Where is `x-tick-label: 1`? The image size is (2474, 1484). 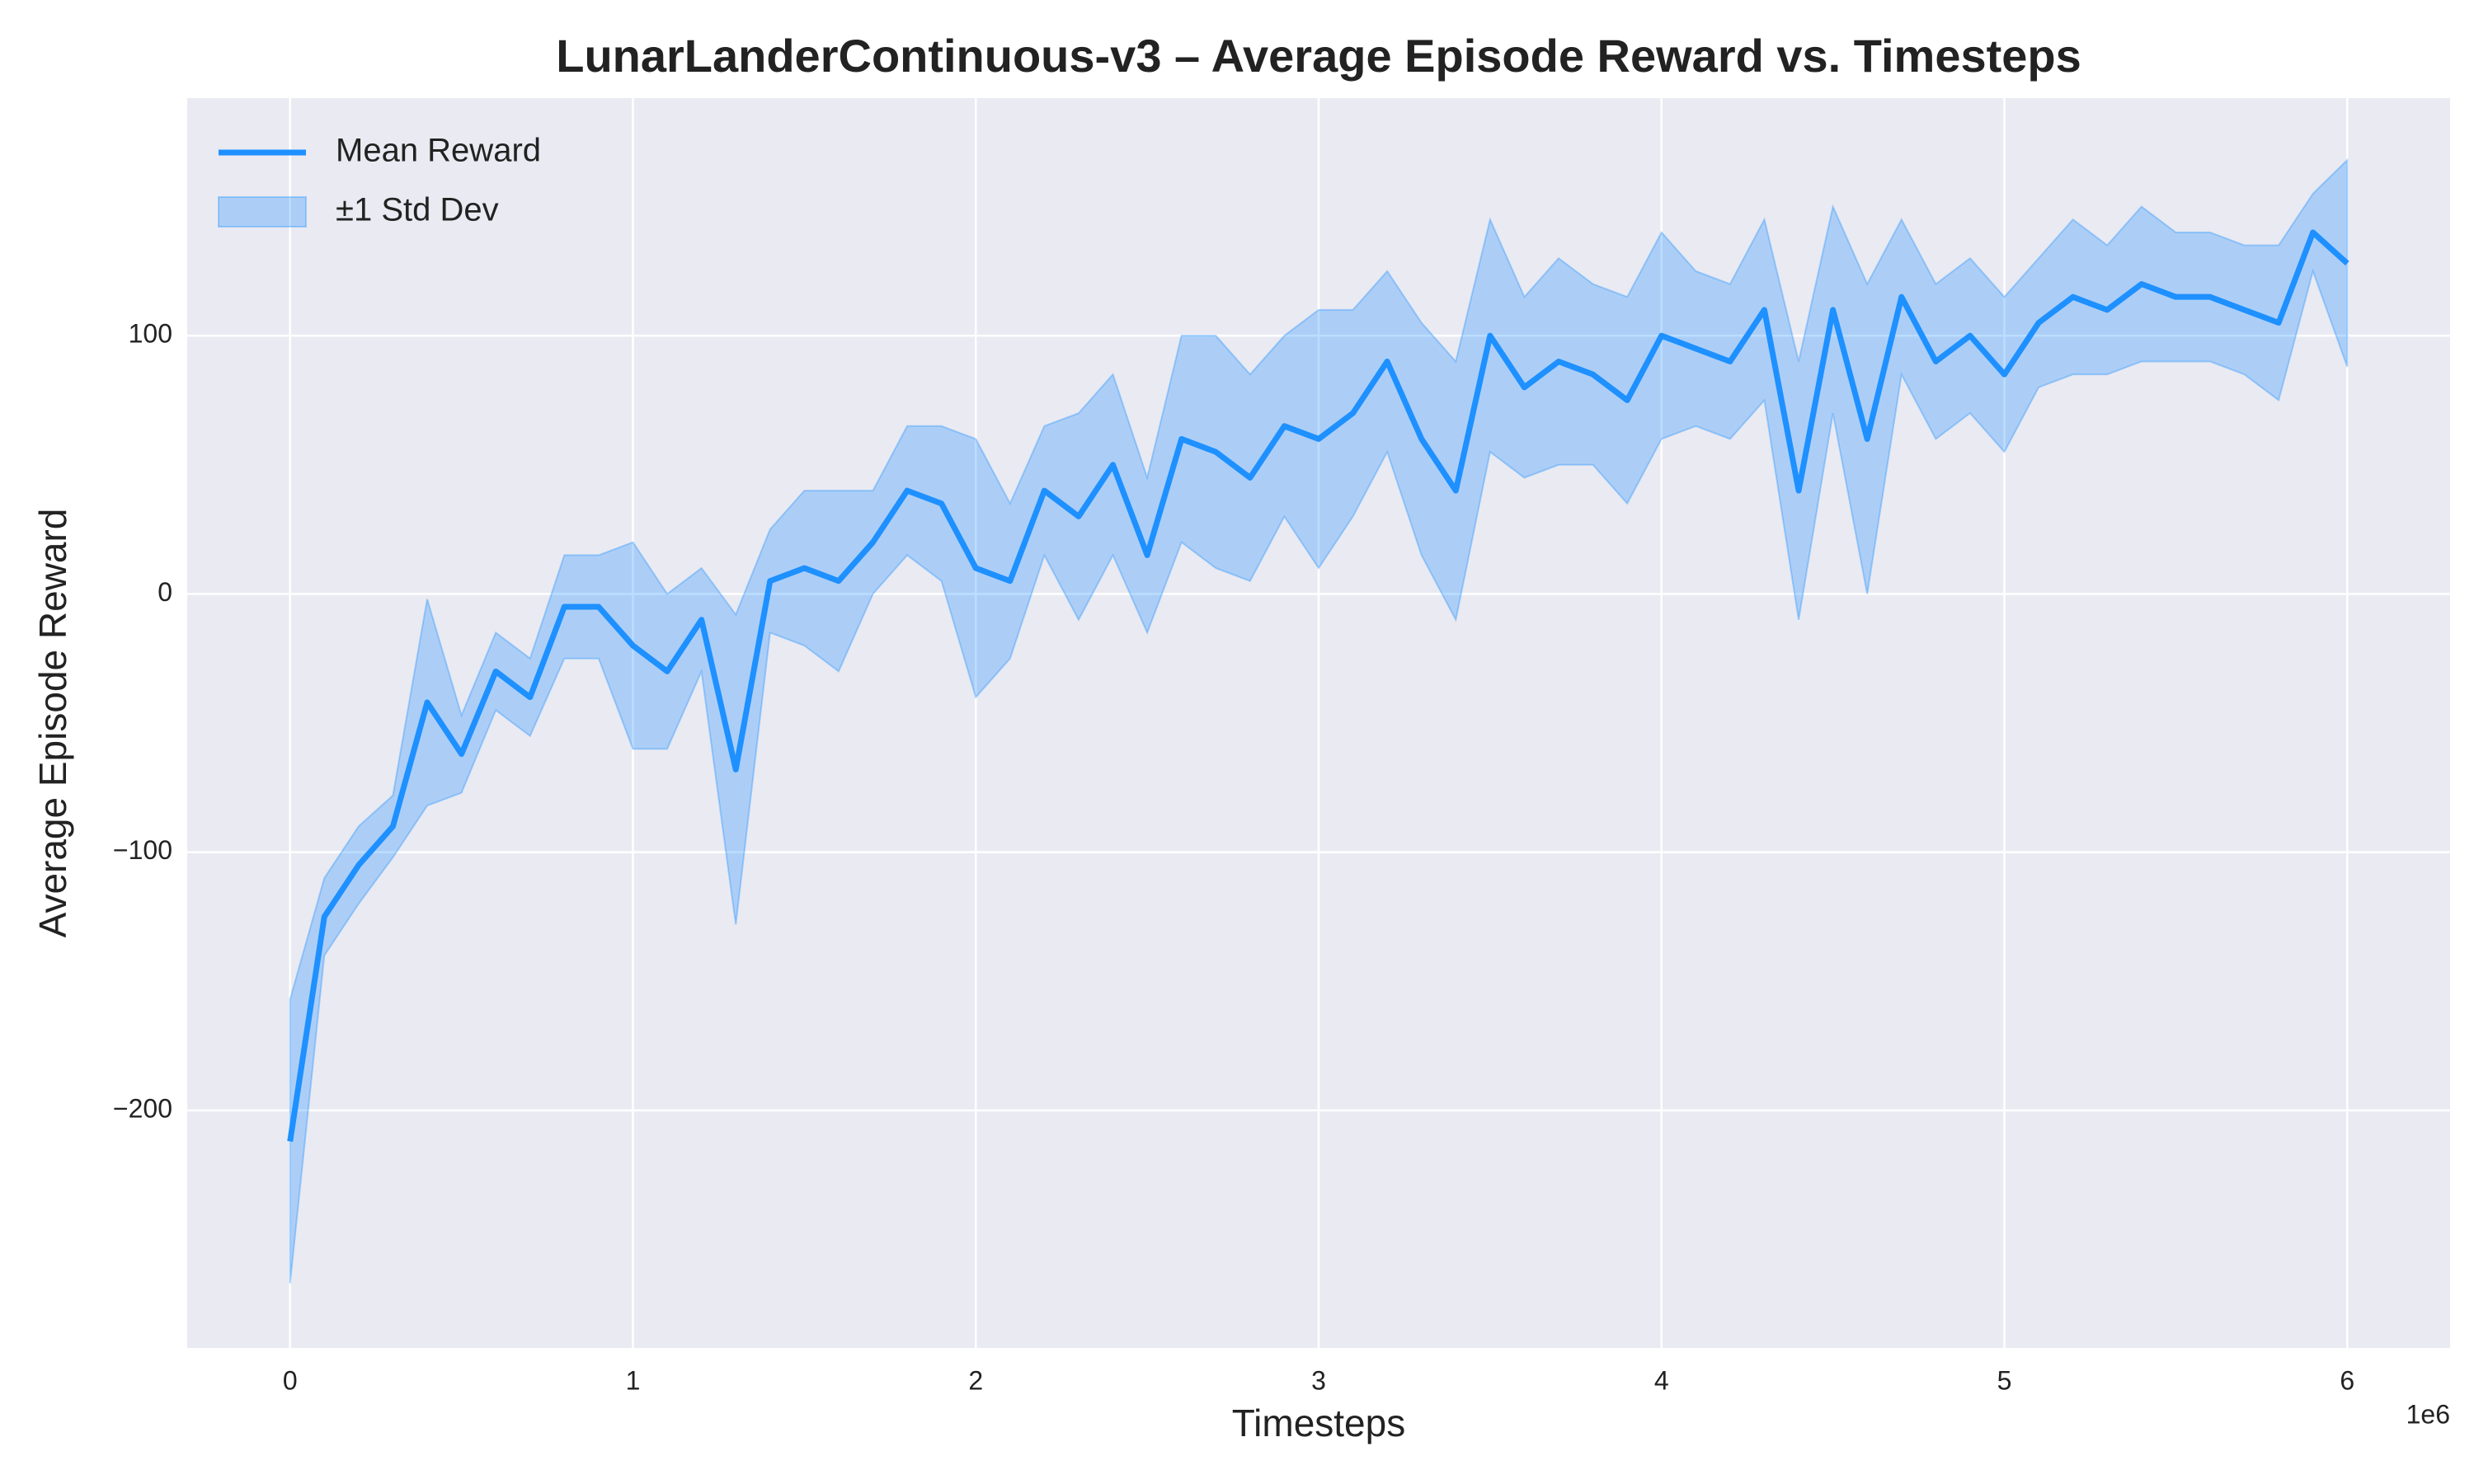
x-tick-label: 1 is located at coordinates (633, 1380).